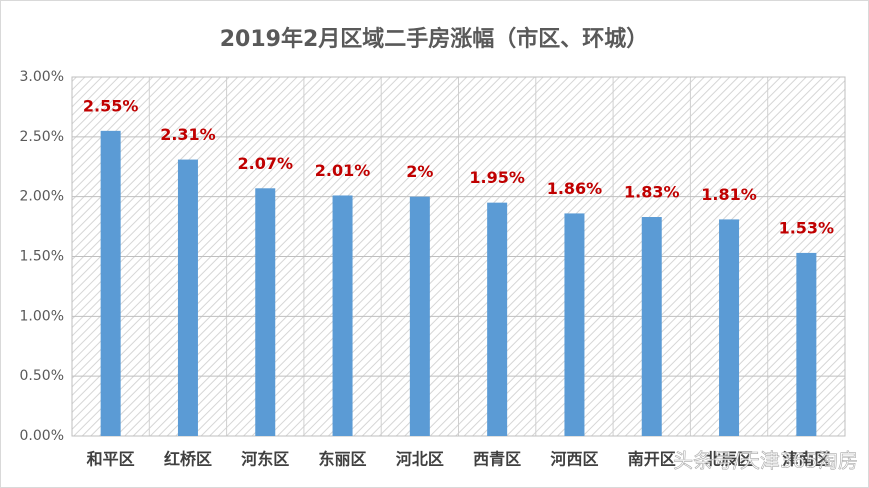 The image size is (869, 488). I want to click on y-tick-label: 2.50%, so click(42, 137).